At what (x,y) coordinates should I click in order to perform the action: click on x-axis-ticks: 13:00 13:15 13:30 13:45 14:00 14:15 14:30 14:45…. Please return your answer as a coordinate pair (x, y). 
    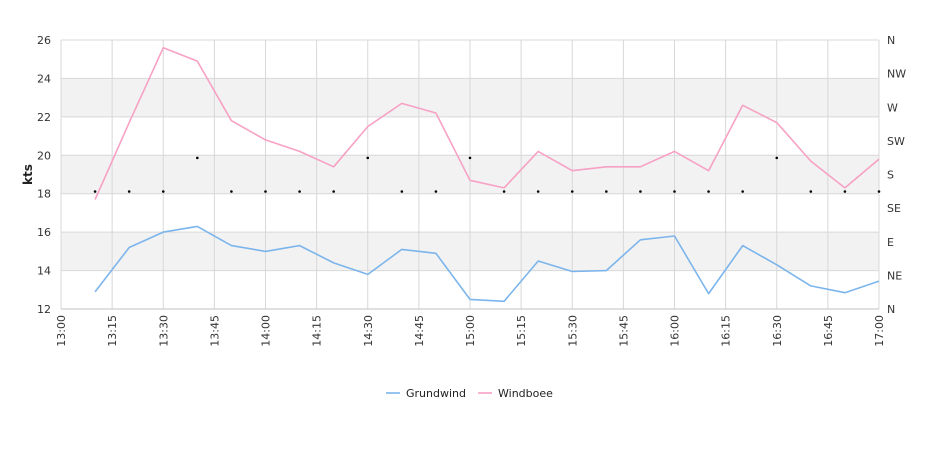
    Looking at the image, I should click on (470, 331).